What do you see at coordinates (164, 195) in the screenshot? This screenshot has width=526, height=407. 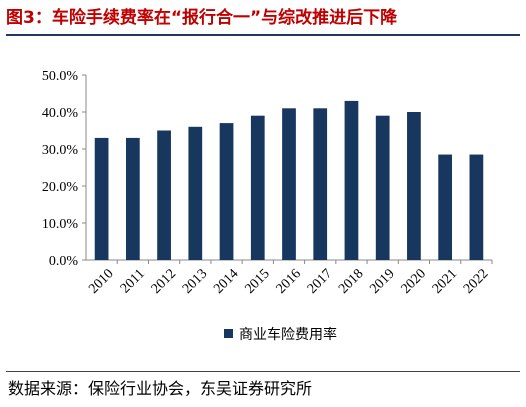 I see `bar-2012` at bounding box center [164, 195].